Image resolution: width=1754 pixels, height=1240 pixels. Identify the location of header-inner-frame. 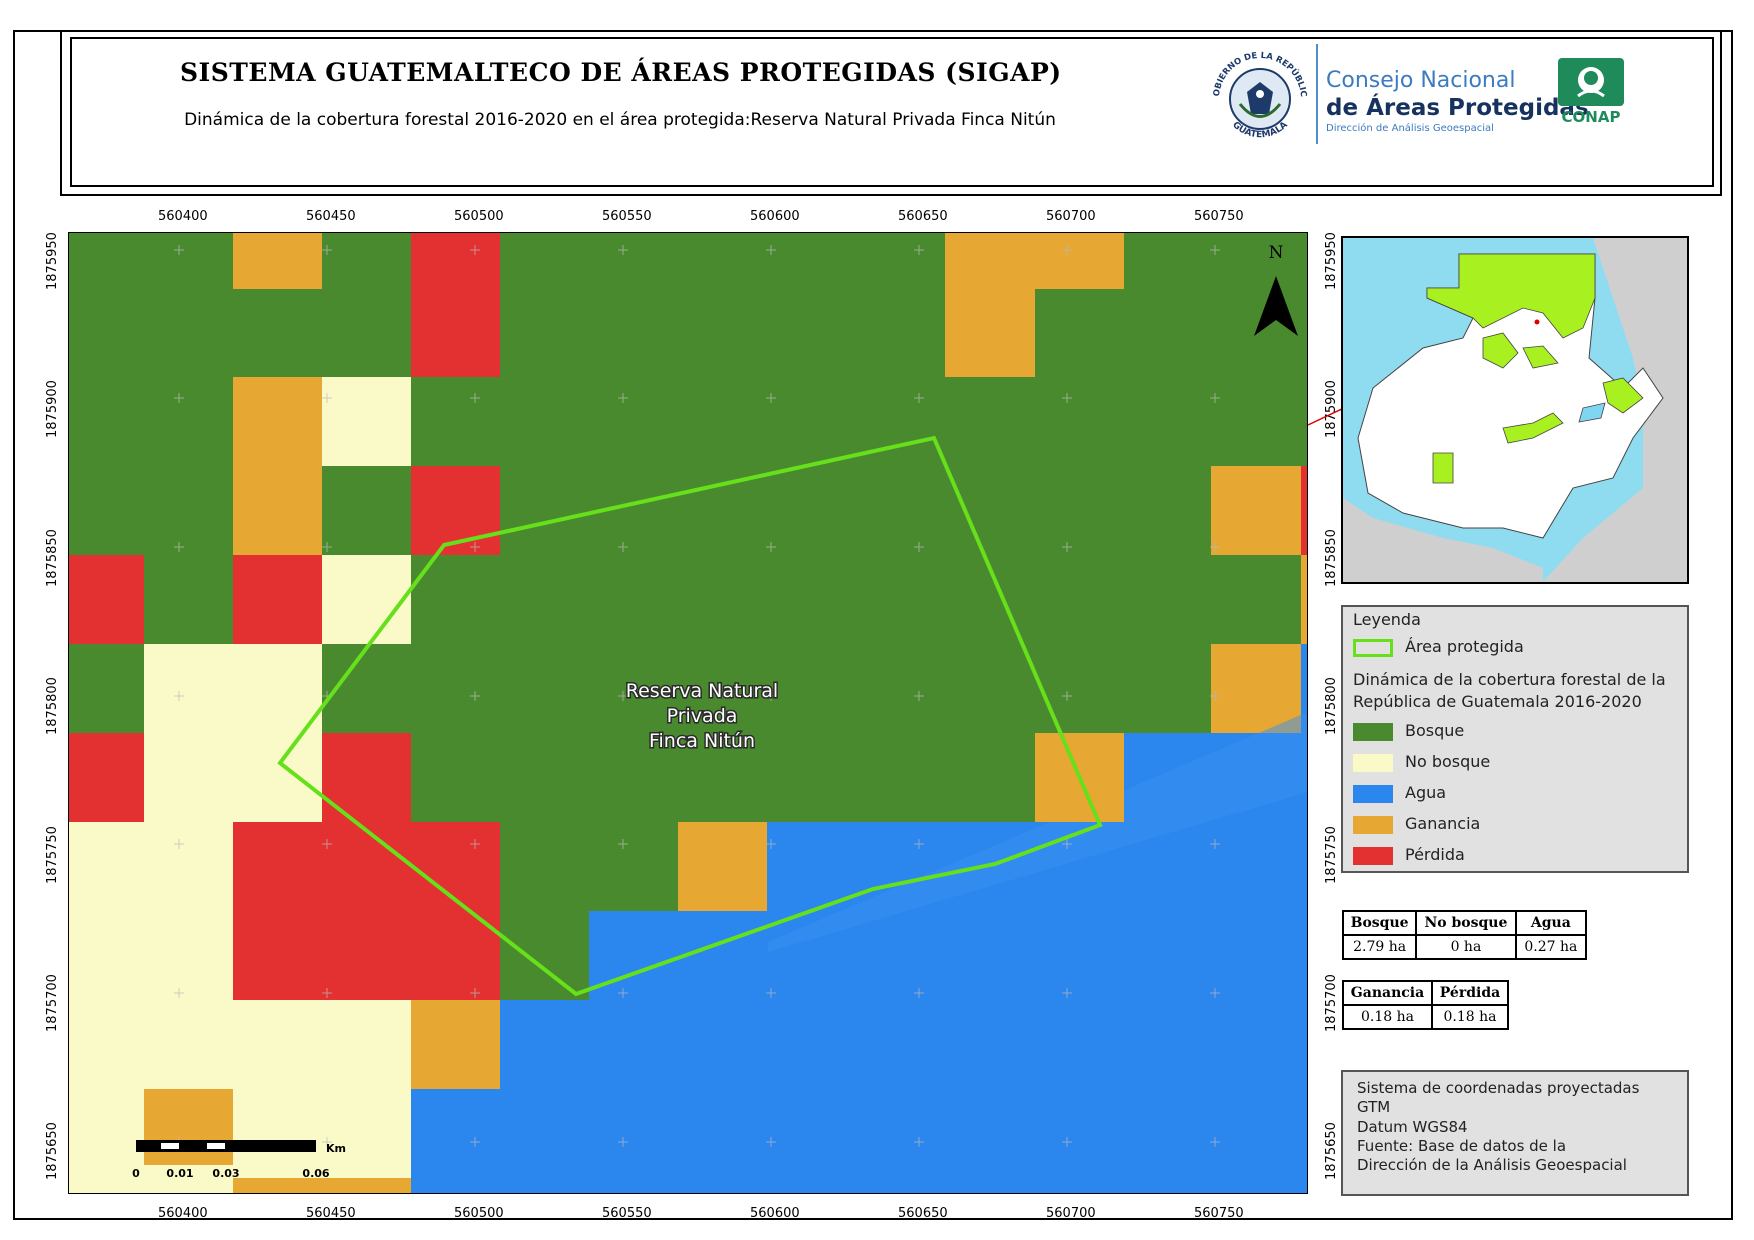
(892, 112).